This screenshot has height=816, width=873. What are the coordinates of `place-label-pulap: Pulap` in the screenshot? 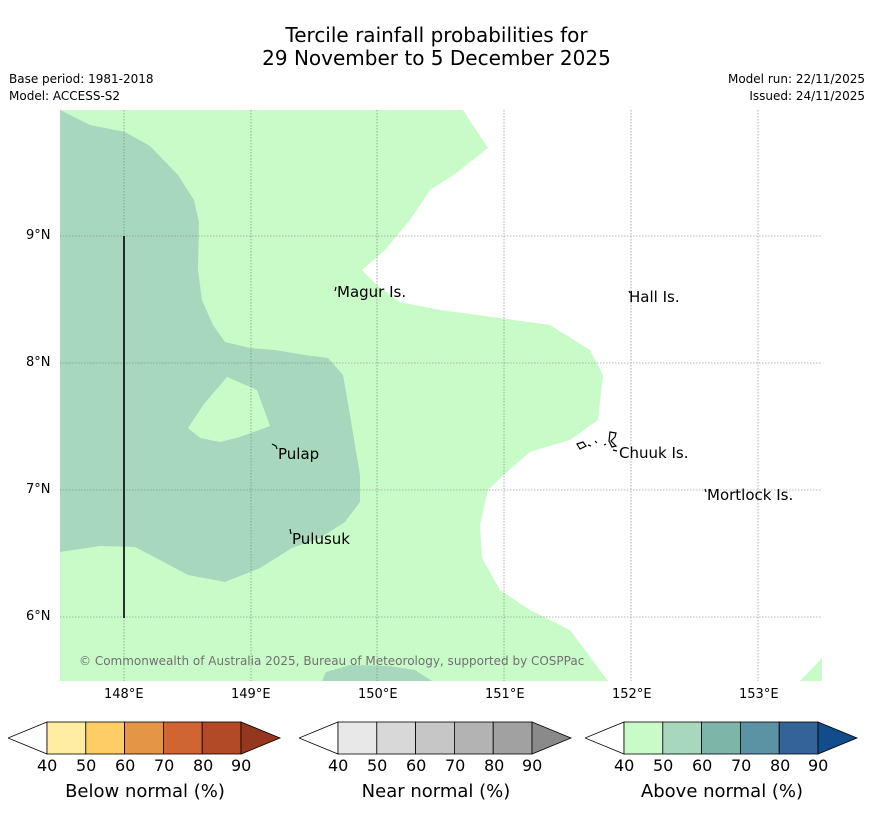 It's located at (299, 454).